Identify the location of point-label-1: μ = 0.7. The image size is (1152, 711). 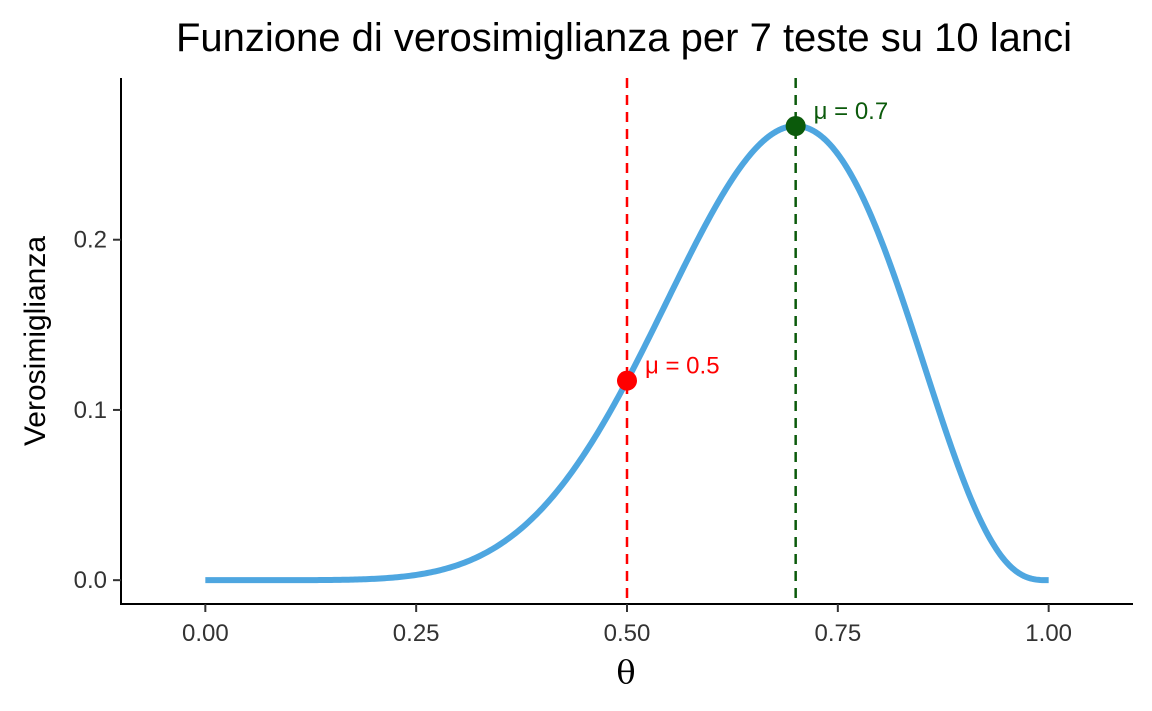
(851, 111).